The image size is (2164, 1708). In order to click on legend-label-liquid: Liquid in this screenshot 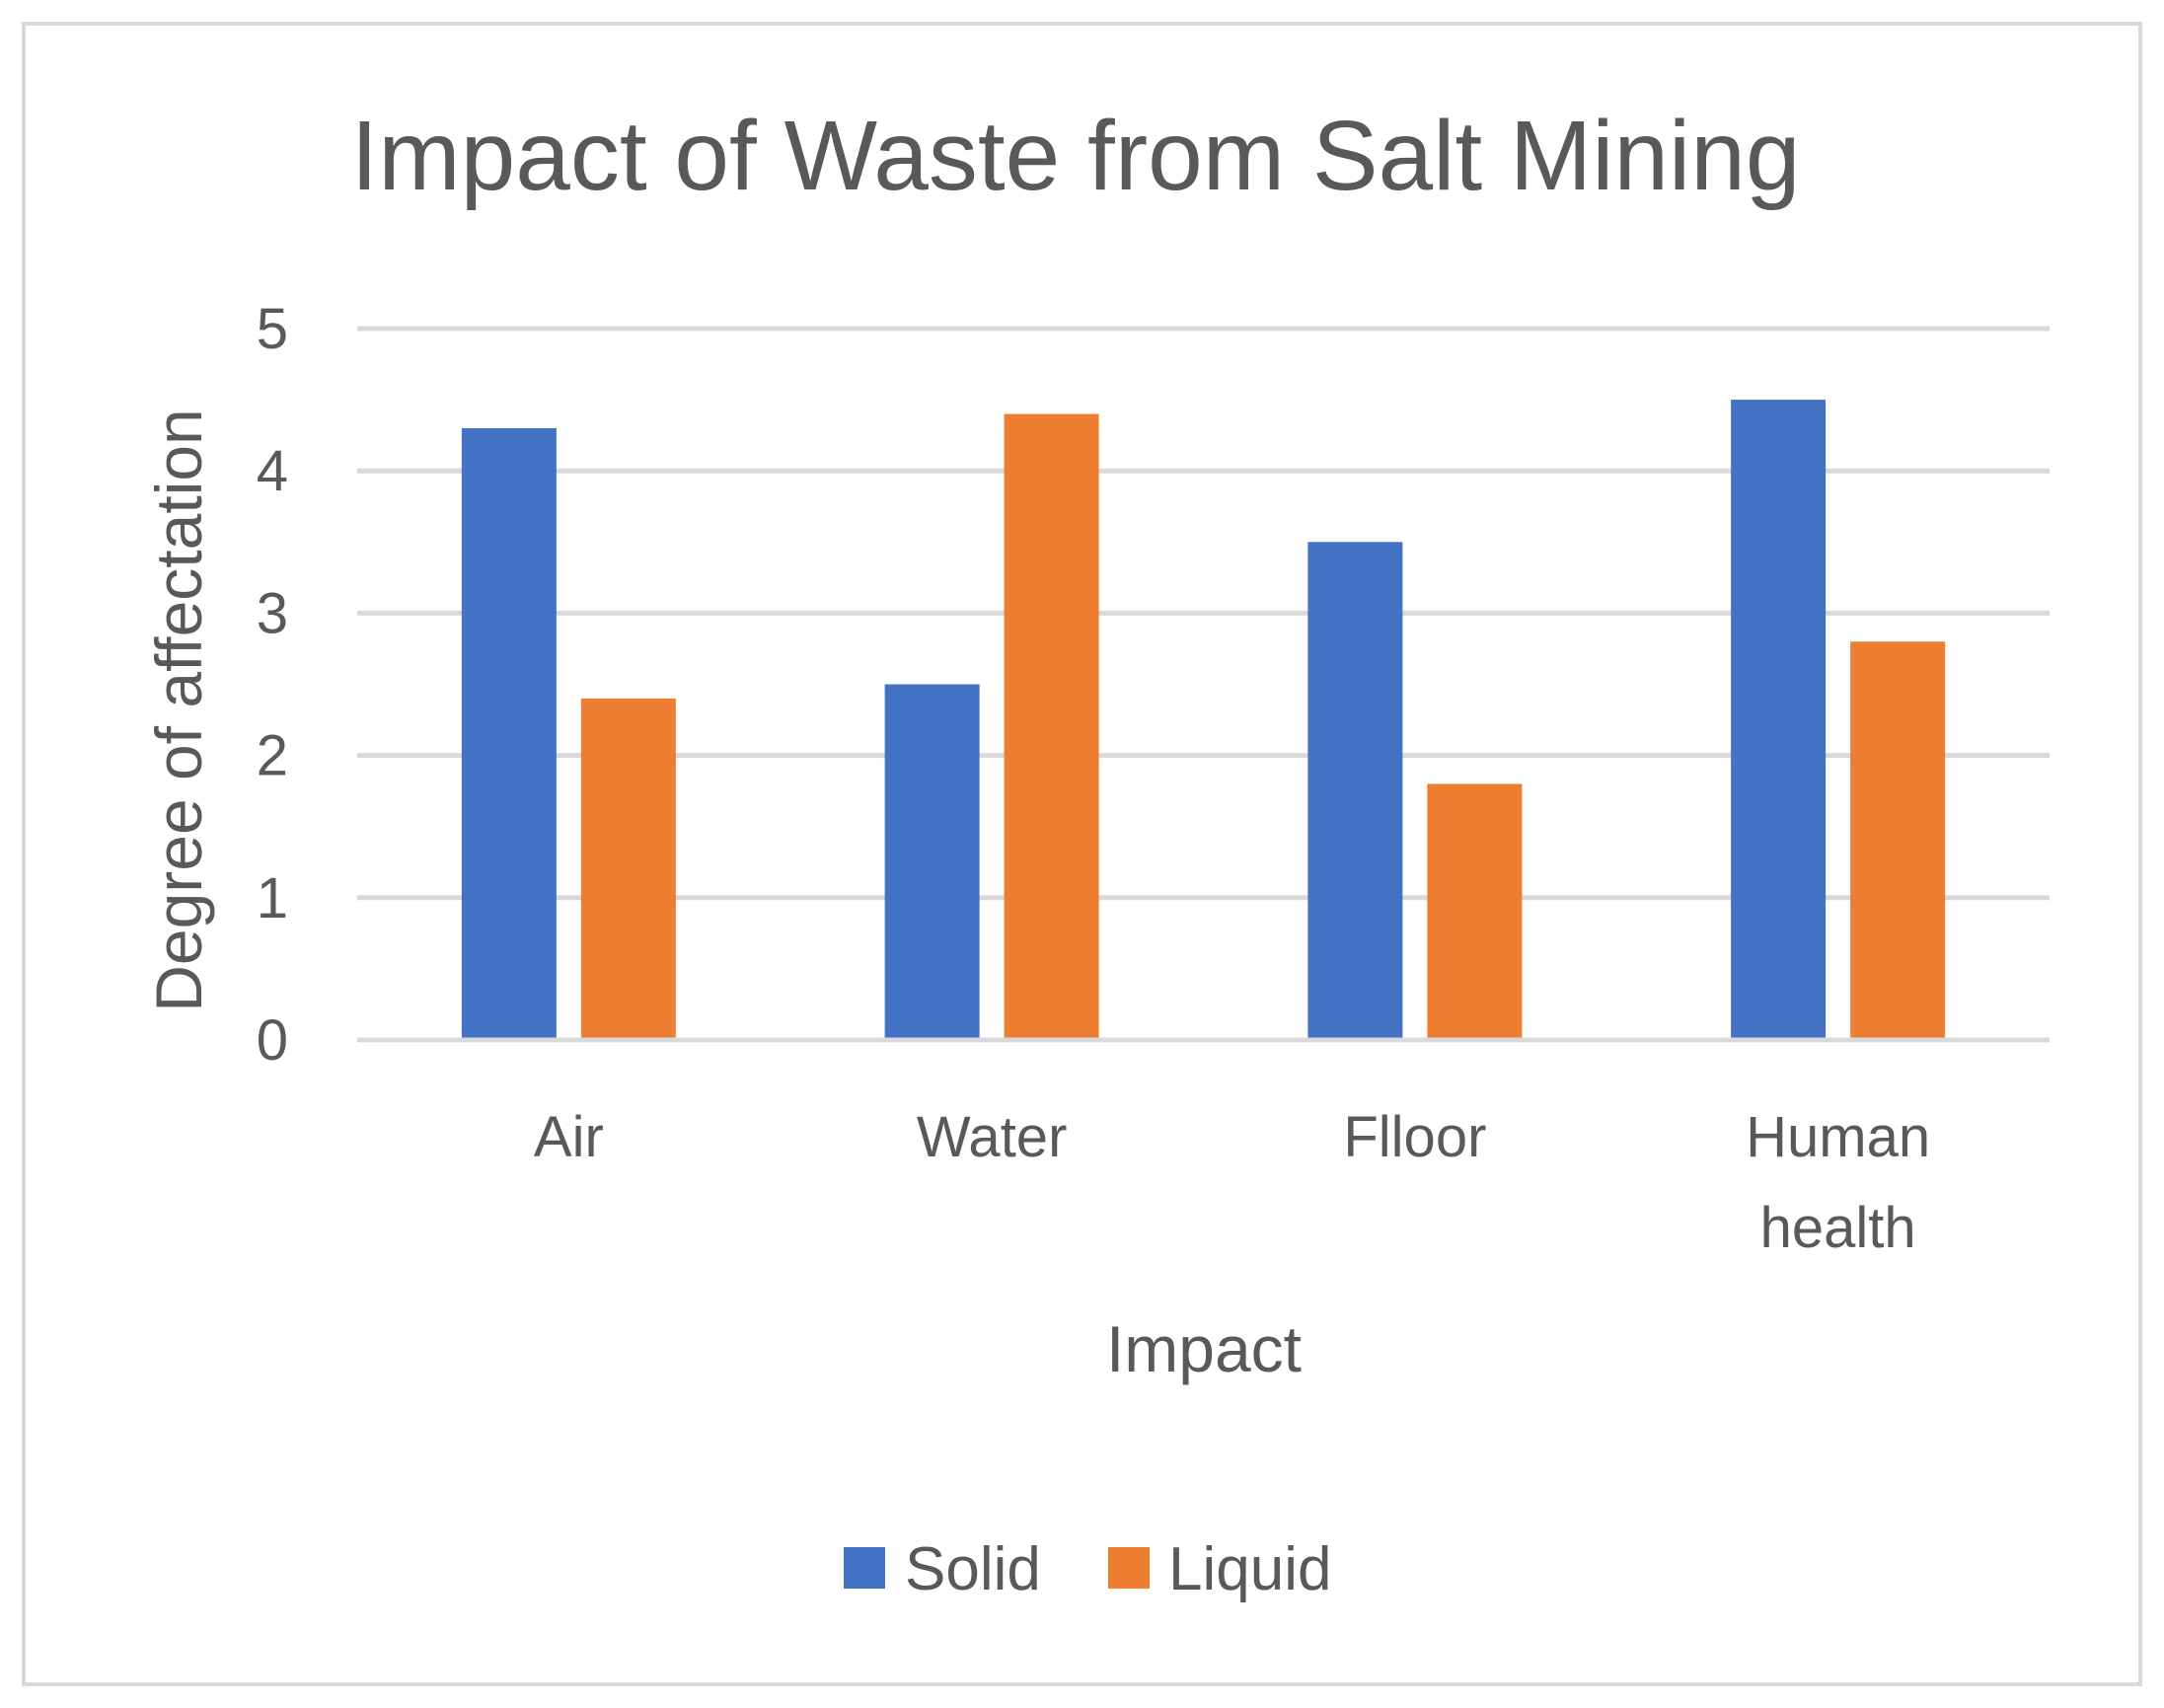, I will do `click(1249, 1569)`.